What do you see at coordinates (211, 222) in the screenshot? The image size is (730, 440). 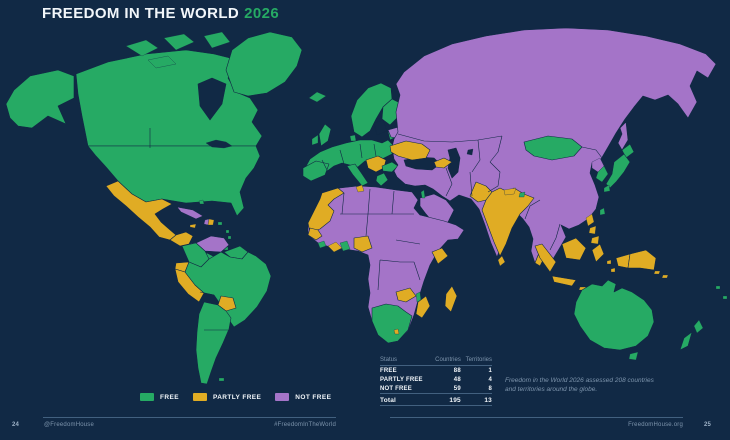 I see `map-region-dominican-republic` at bounding box center [211, 222].